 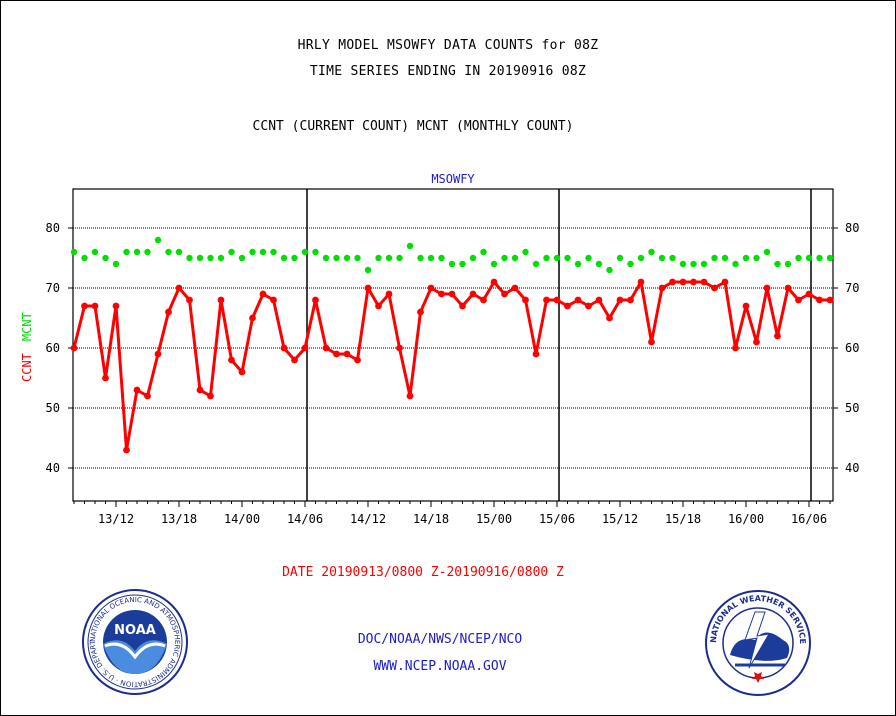 What do you see at coordinates (423, 572) in the screenshot?
I see `date-range-label: DATE 20190913/0800 Z-20190916/0800 Z` at bounding box center [423, 572].